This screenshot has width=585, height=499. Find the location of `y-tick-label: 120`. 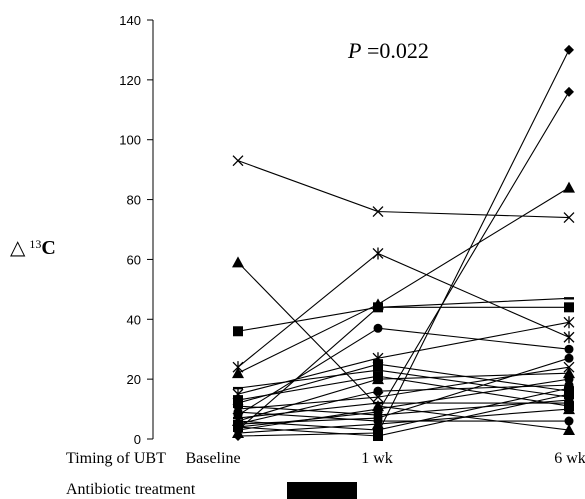

y-tick-label: 120 is located at coordinates (130, 80).